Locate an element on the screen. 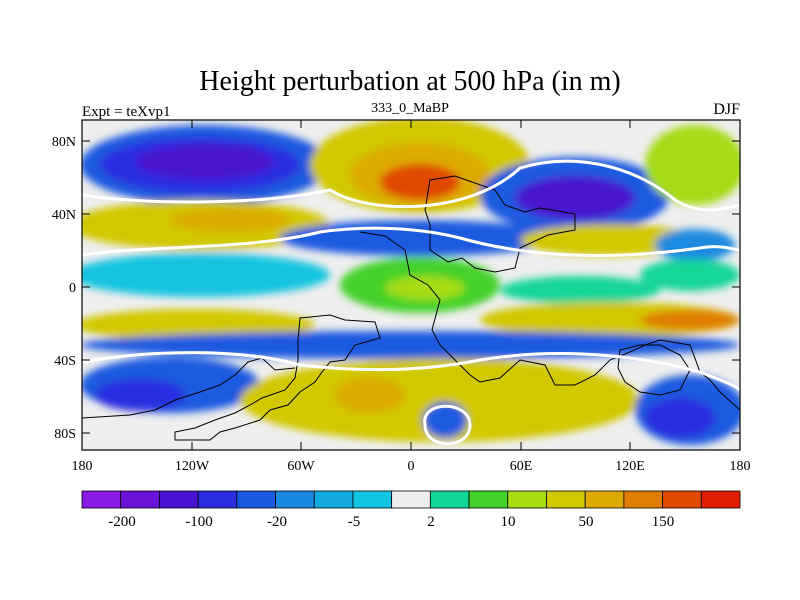 The height and width of the screenshot is (600, 800). lat-label: 40N is located at coordinates (64, 215).